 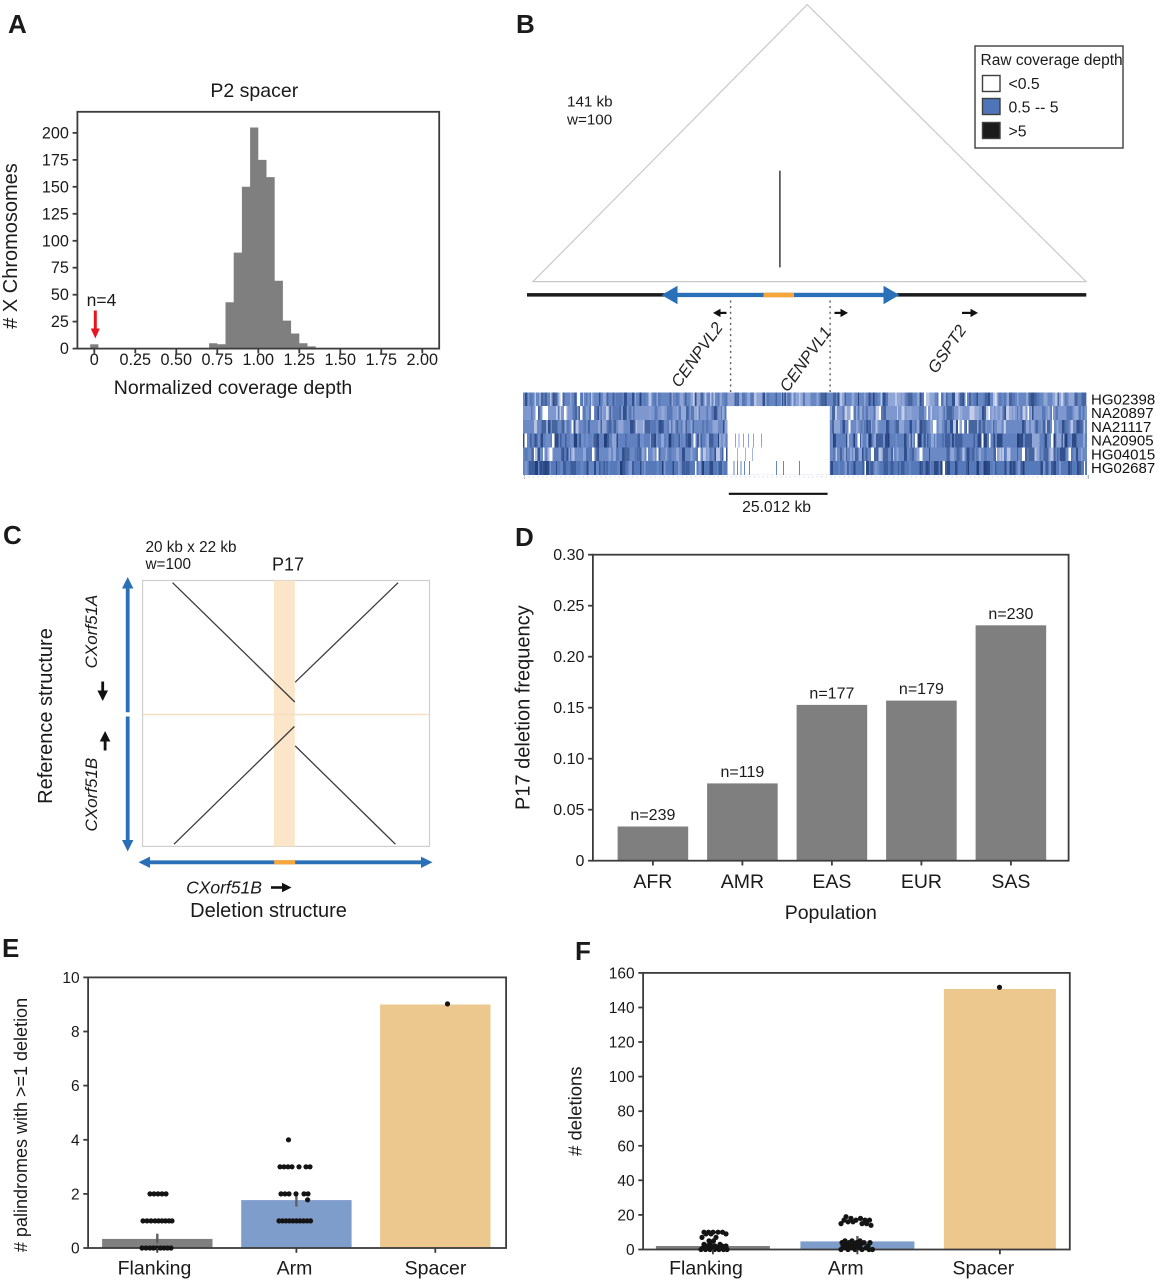 What do you see at coordinates (11, 246) in the screenshot?
I see `svg-text: # X Chromosomes` at bounding box center [11, 246].